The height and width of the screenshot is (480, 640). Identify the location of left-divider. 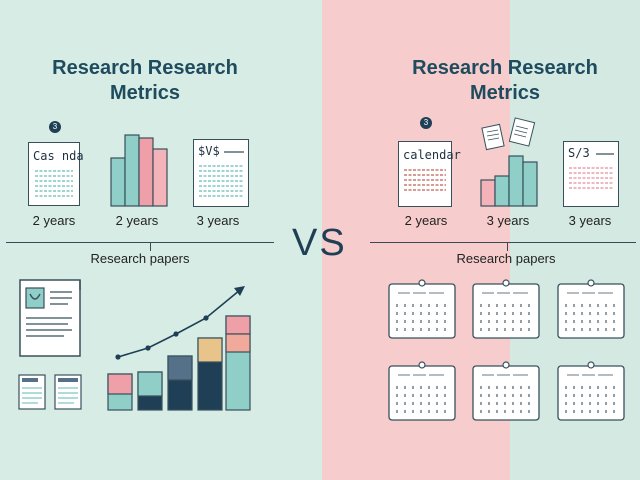
(140, 242).